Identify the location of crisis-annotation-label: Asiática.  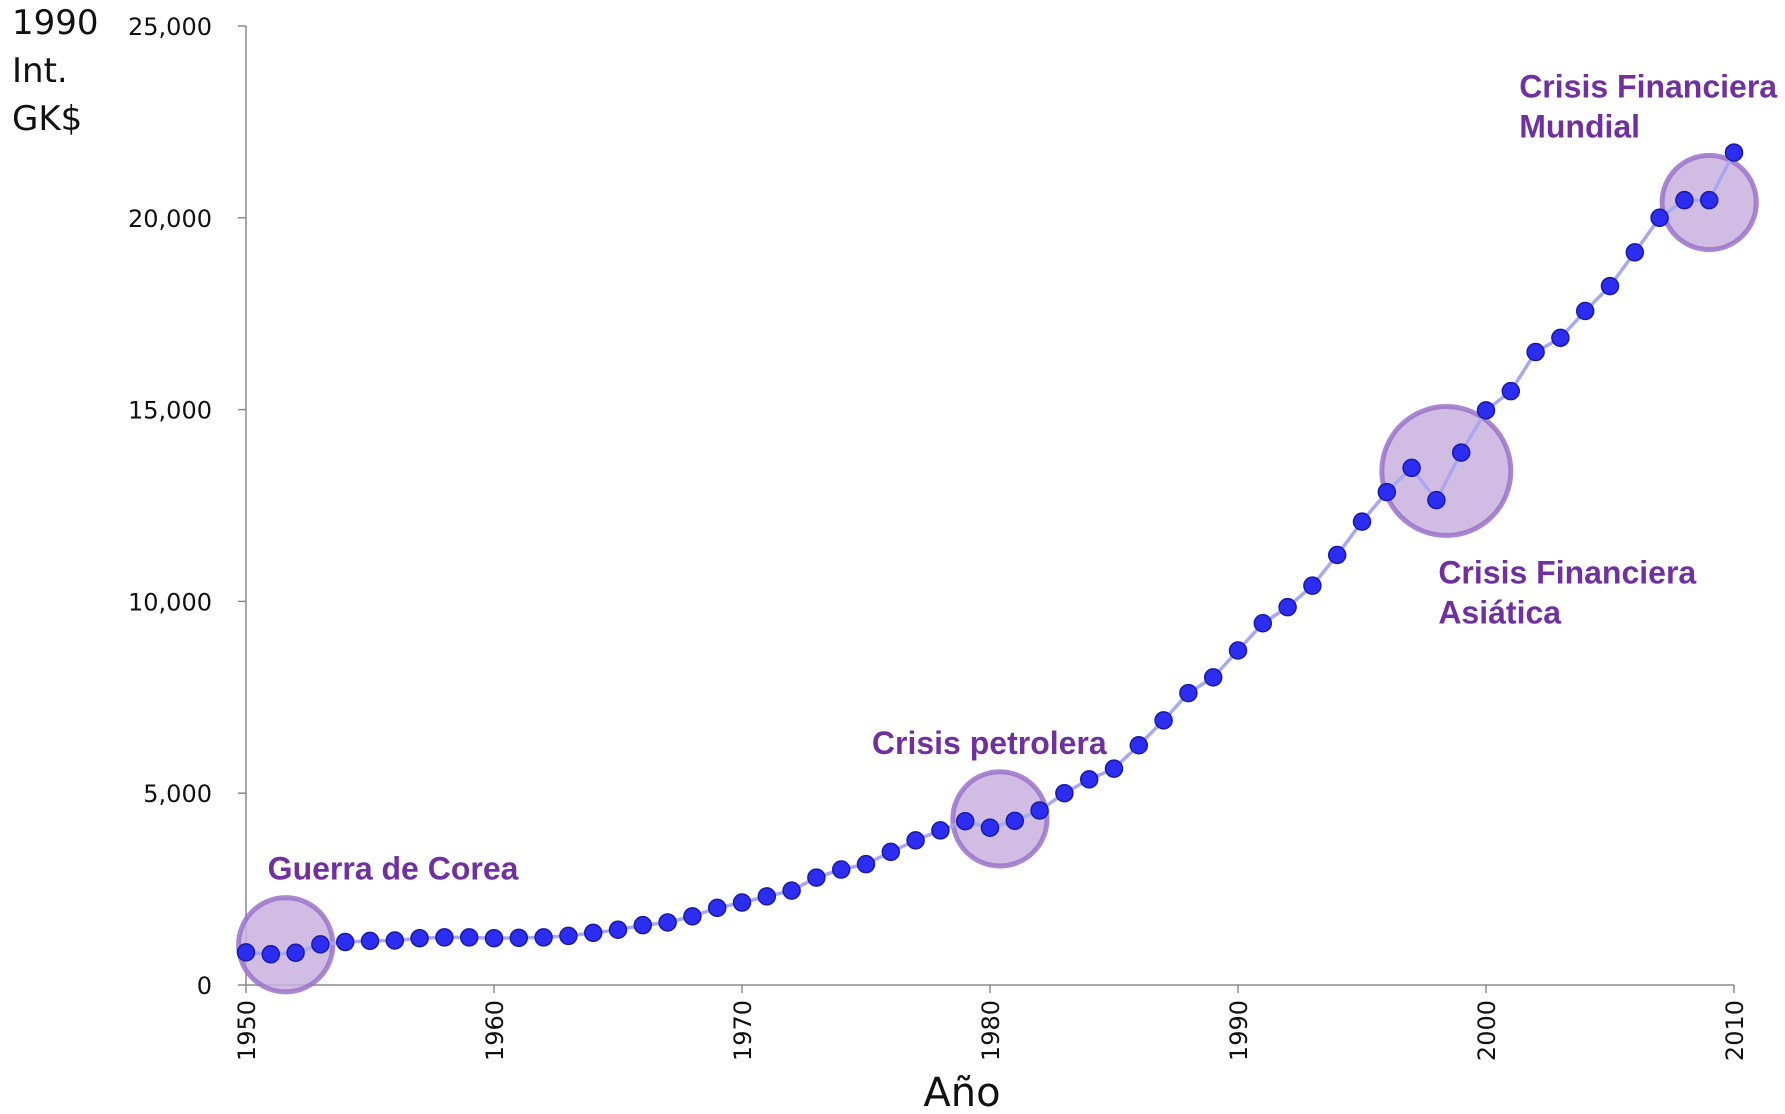
(1499, 612).